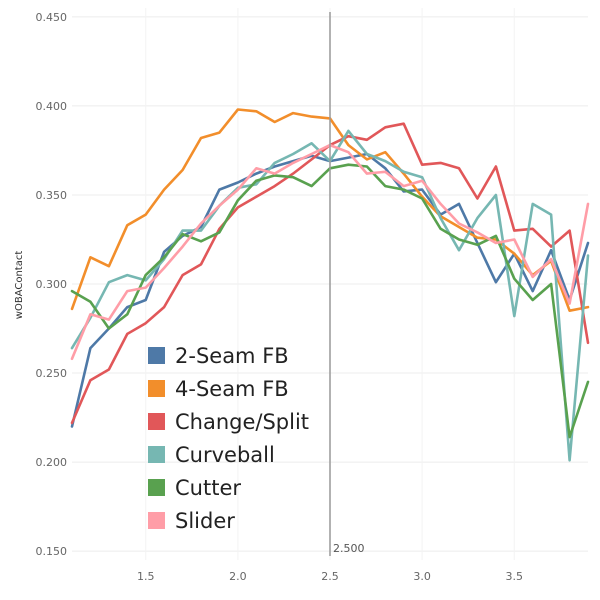  I want to click on x-tick-label: 2.0, so click(238, 576).